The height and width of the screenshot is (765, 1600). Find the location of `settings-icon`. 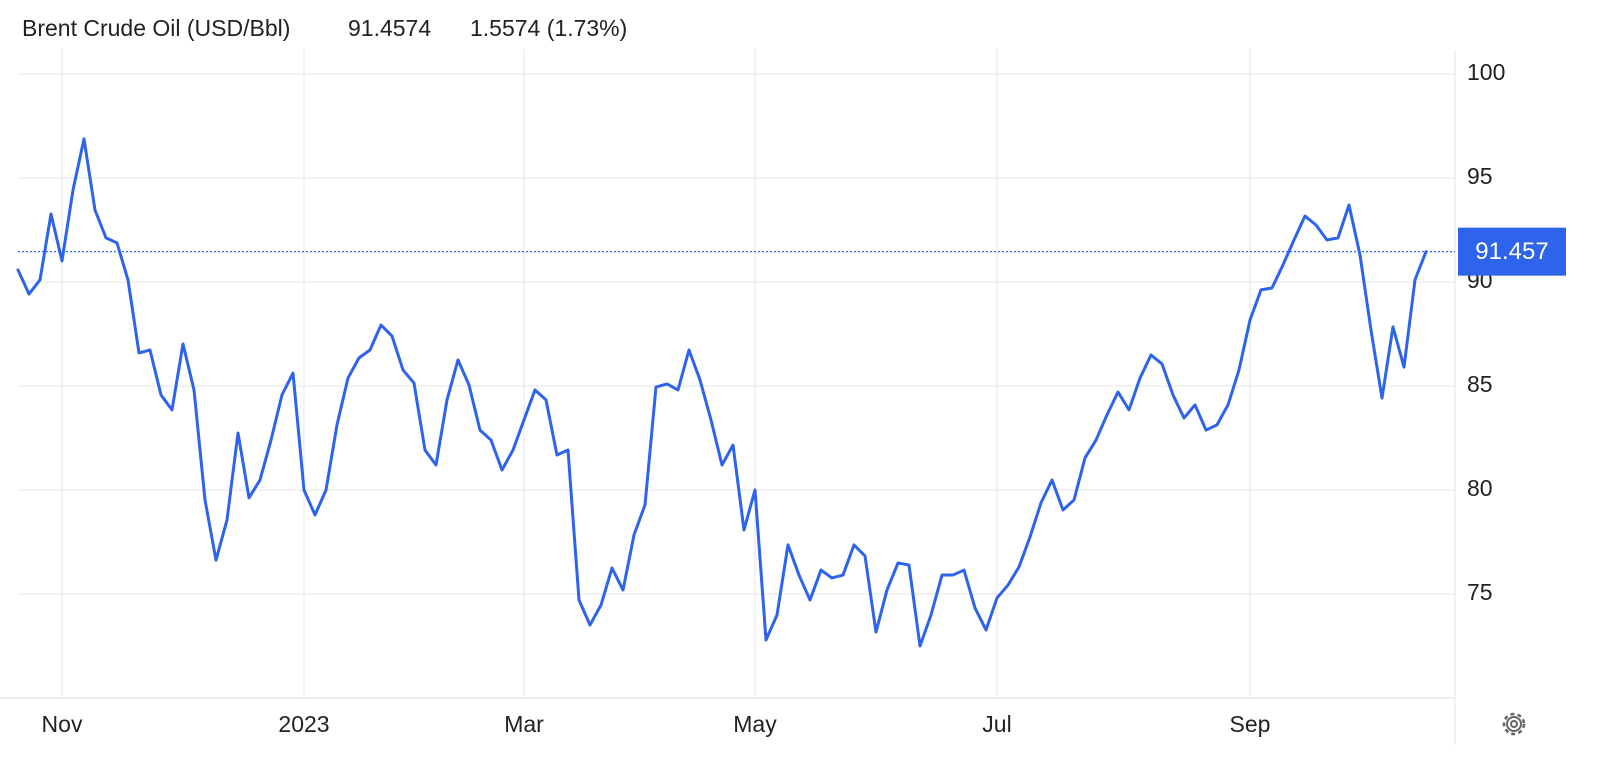

settings-icon is located at coordinates (1514, 724).